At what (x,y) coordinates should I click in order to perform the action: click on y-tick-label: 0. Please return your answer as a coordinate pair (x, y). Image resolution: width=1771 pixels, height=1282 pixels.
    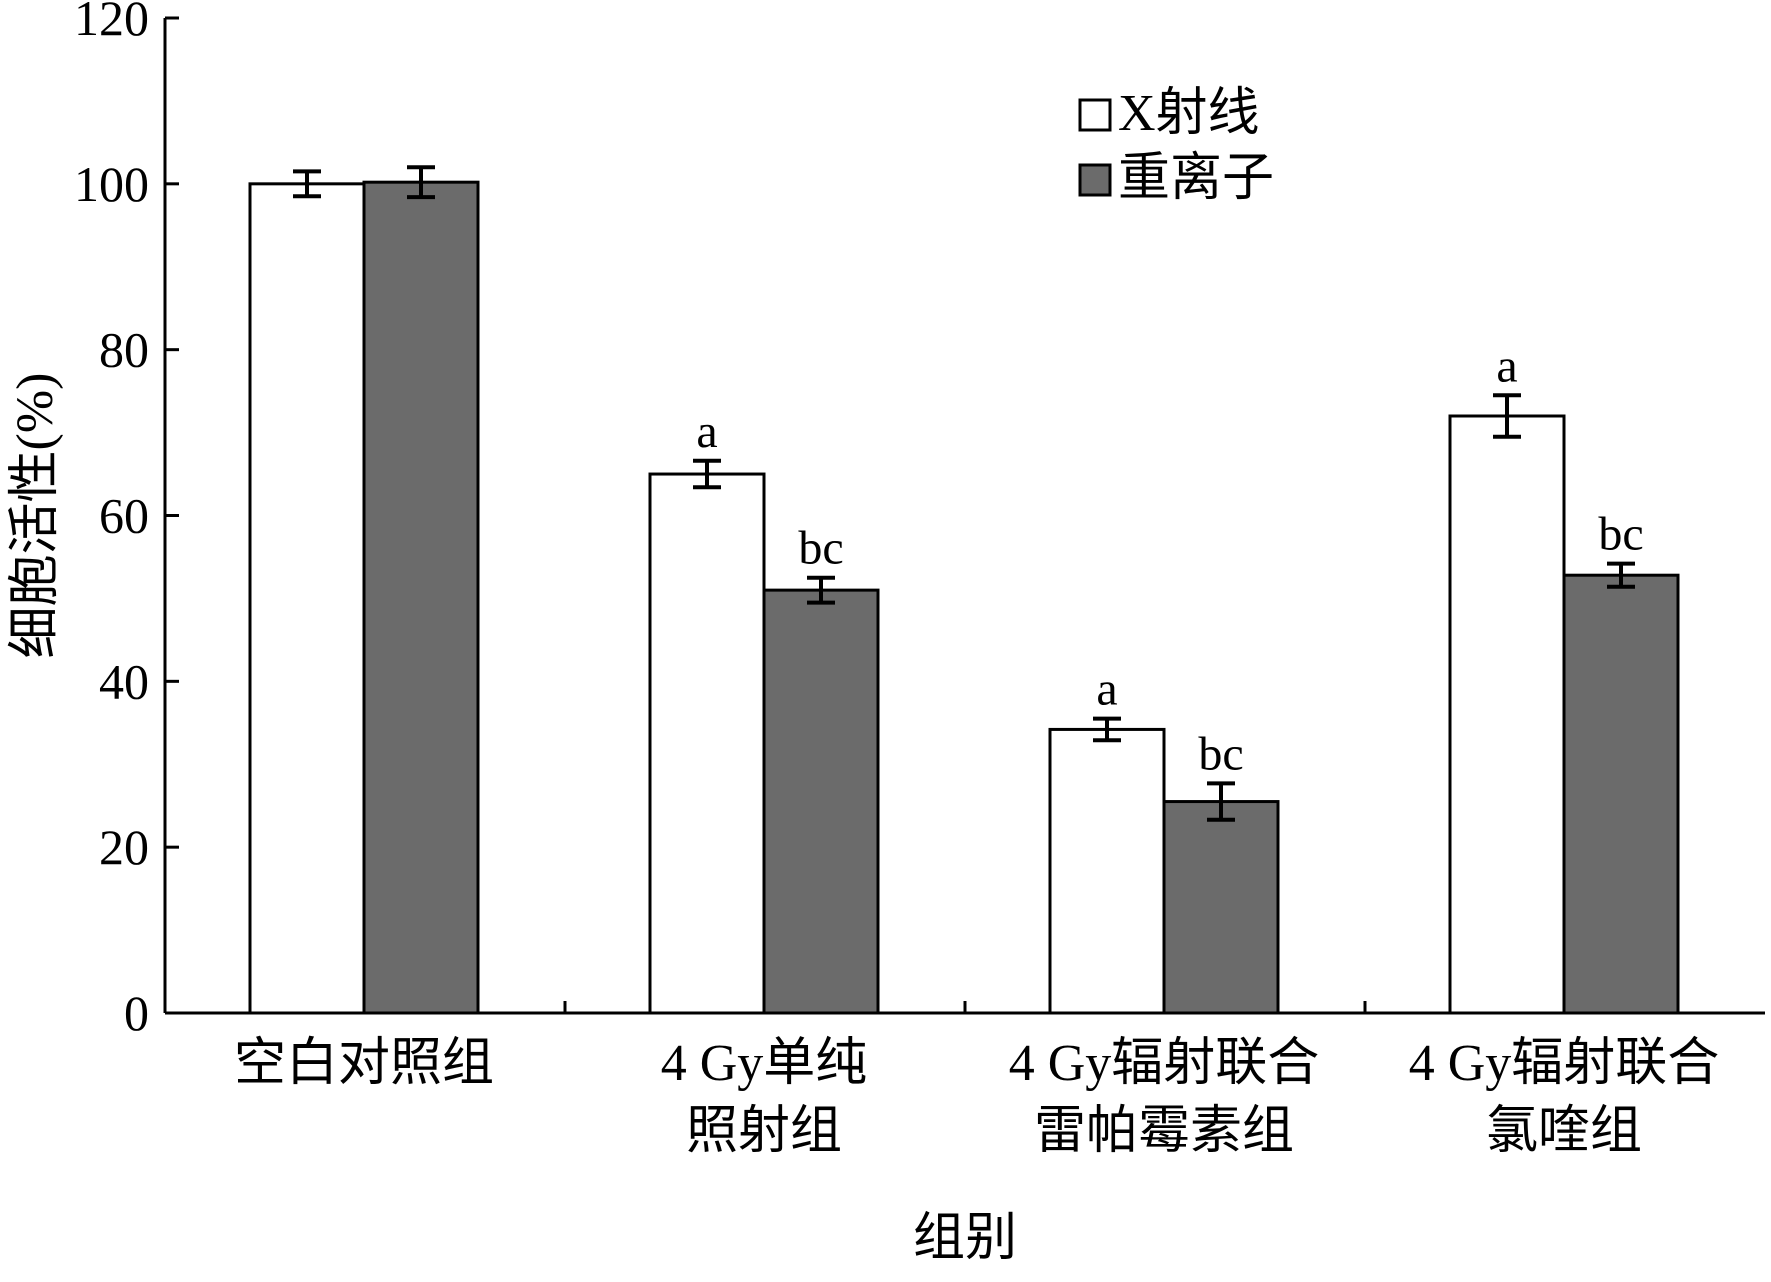
    Looking at the image, I should click on (136, 1013).